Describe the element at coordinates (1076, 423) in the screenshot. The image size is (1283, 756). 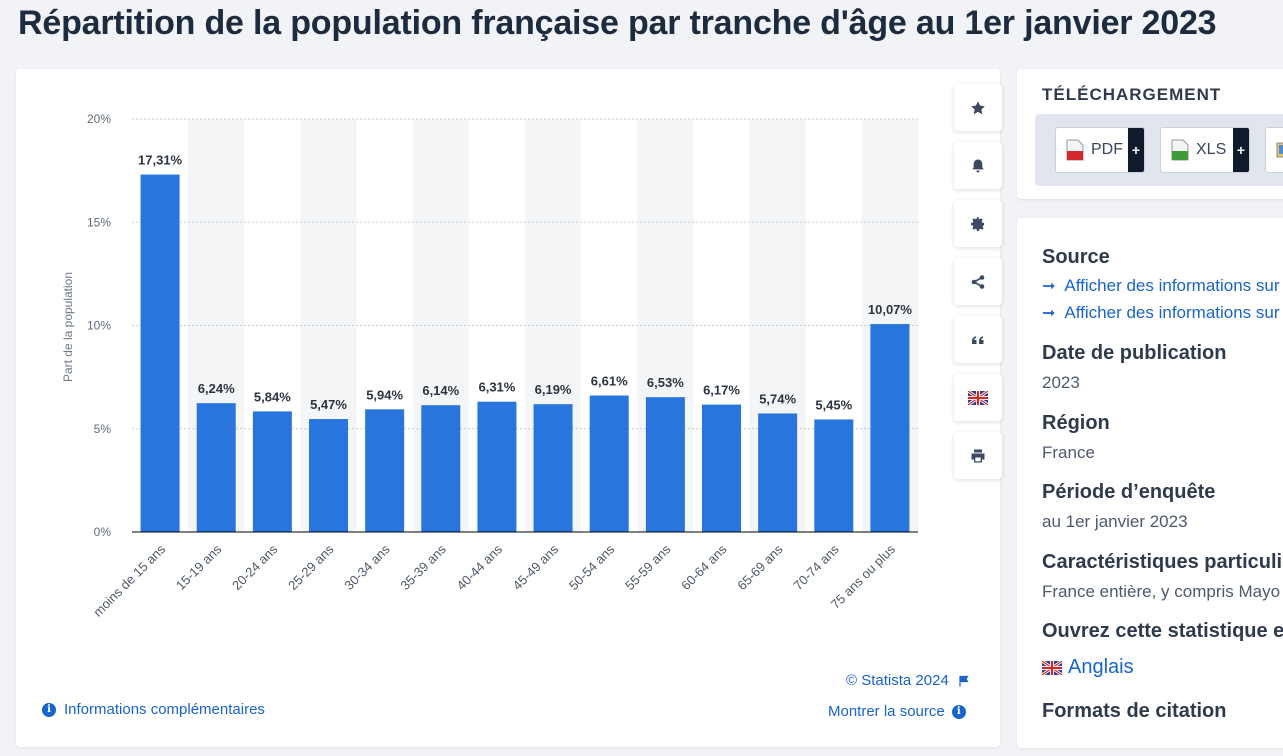
I see `region-heading: Région` at that location.